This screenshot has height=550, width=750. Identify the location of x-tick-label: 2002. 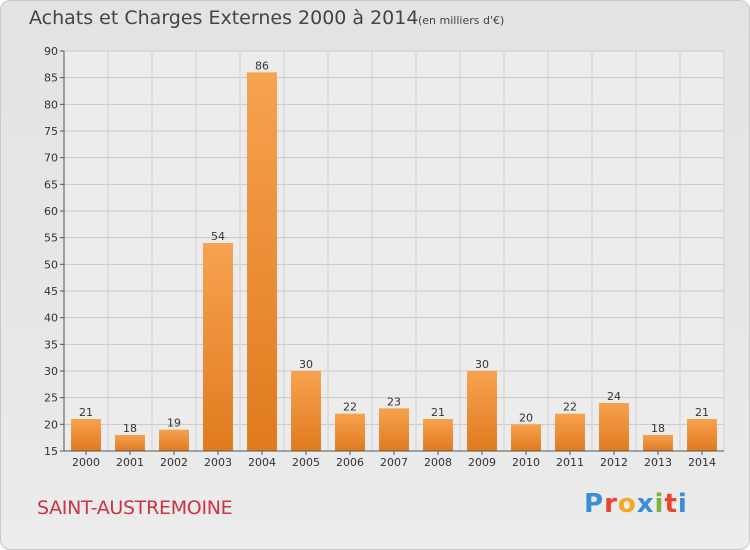
(174, 462).